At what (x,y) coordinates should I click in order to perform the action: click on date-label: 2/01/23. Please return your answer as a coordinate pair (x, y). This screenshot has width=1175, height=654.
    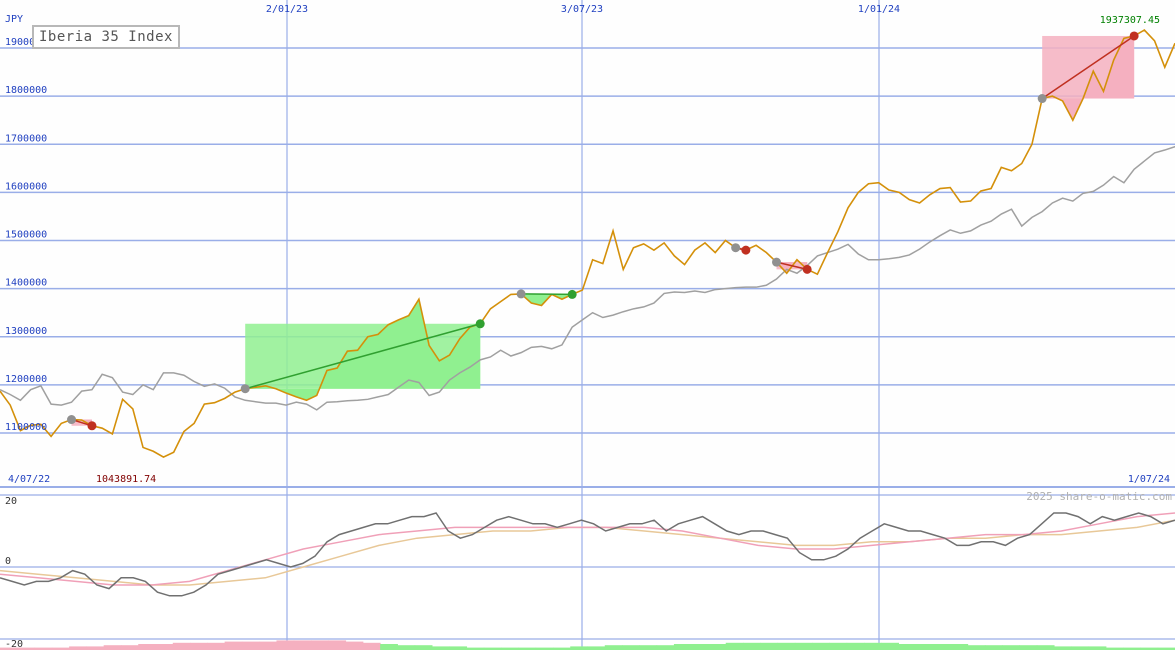
    Looking at the image, I should click on (287, 9).